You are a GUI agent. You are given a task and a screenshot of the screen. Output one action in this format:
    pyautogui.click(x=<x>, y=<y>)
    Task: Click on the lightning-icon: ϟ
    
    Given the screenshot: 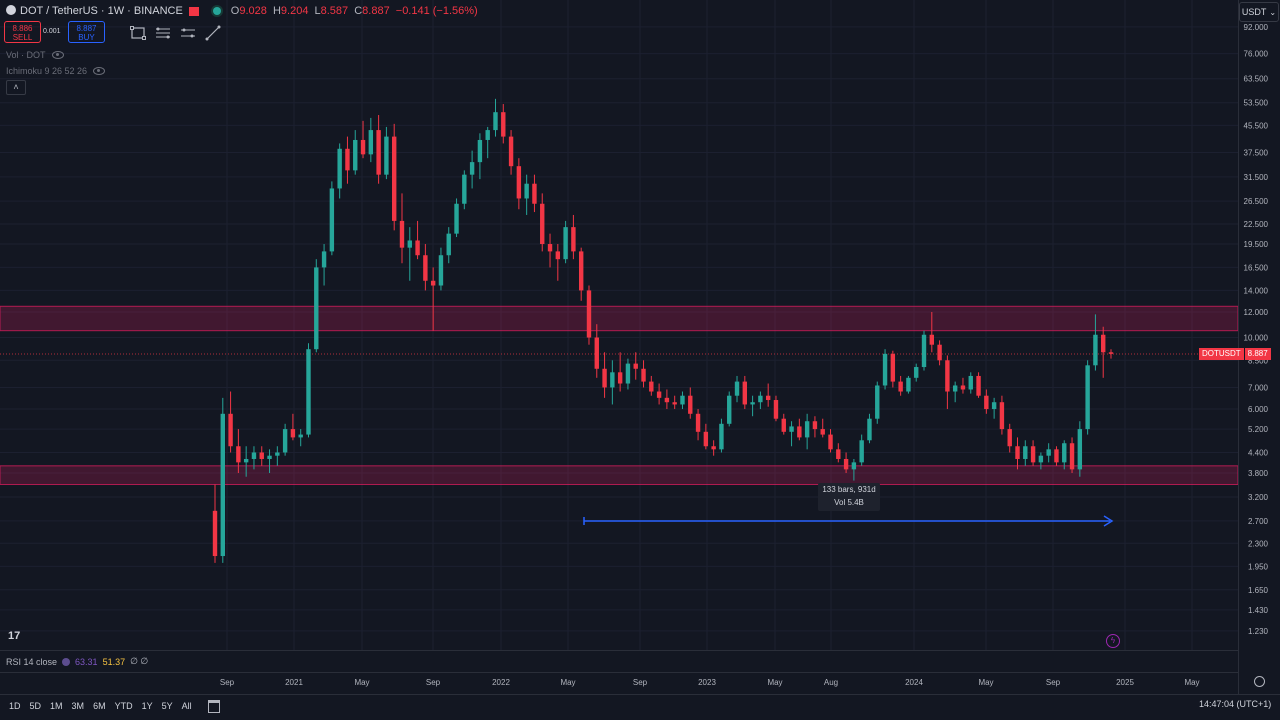 What is the action you would take?
    pyautogui.click(x=1113, y=641)
    